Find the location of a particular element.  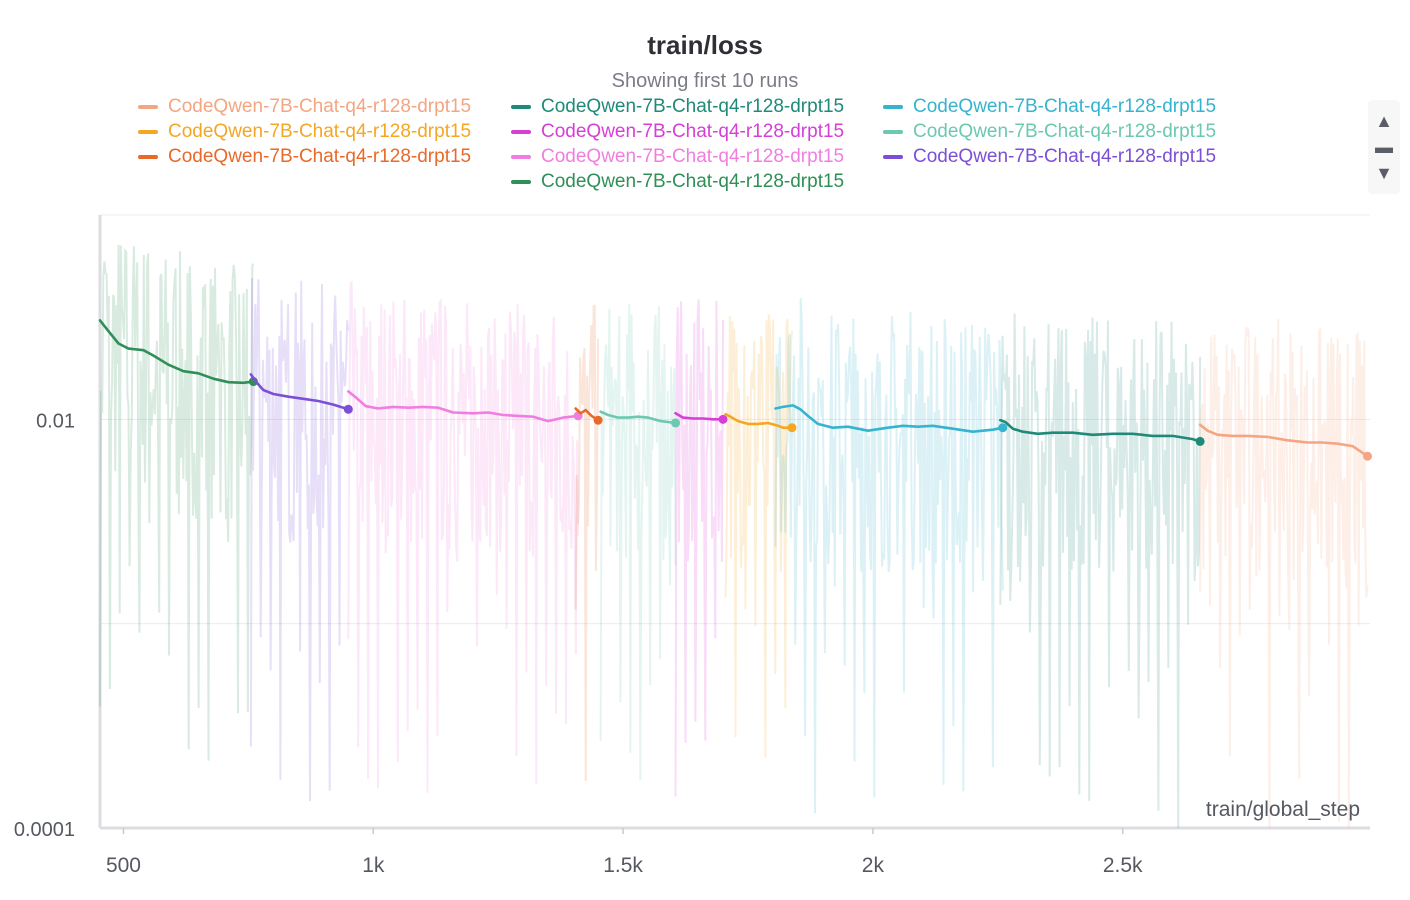

legend-page-icon: ▬ is located at coordinates (1384, 146).